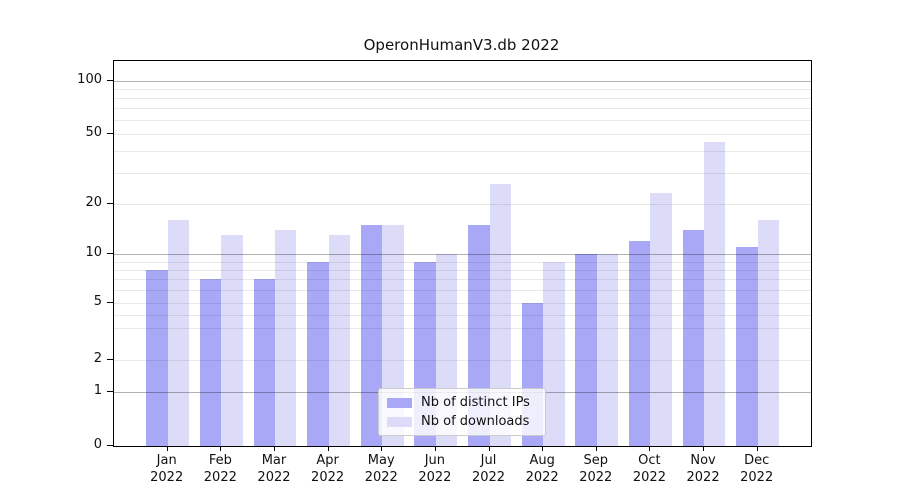  I want to click on bar-downloads-sep, so click(607, 350).